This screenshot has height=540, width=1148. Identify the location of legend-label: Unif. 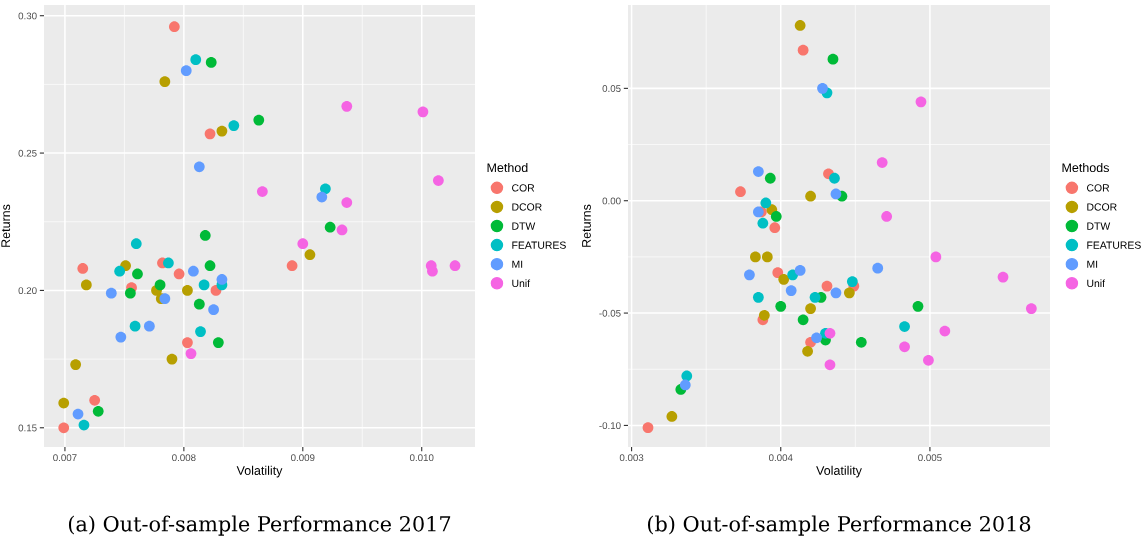
(1096, 283).